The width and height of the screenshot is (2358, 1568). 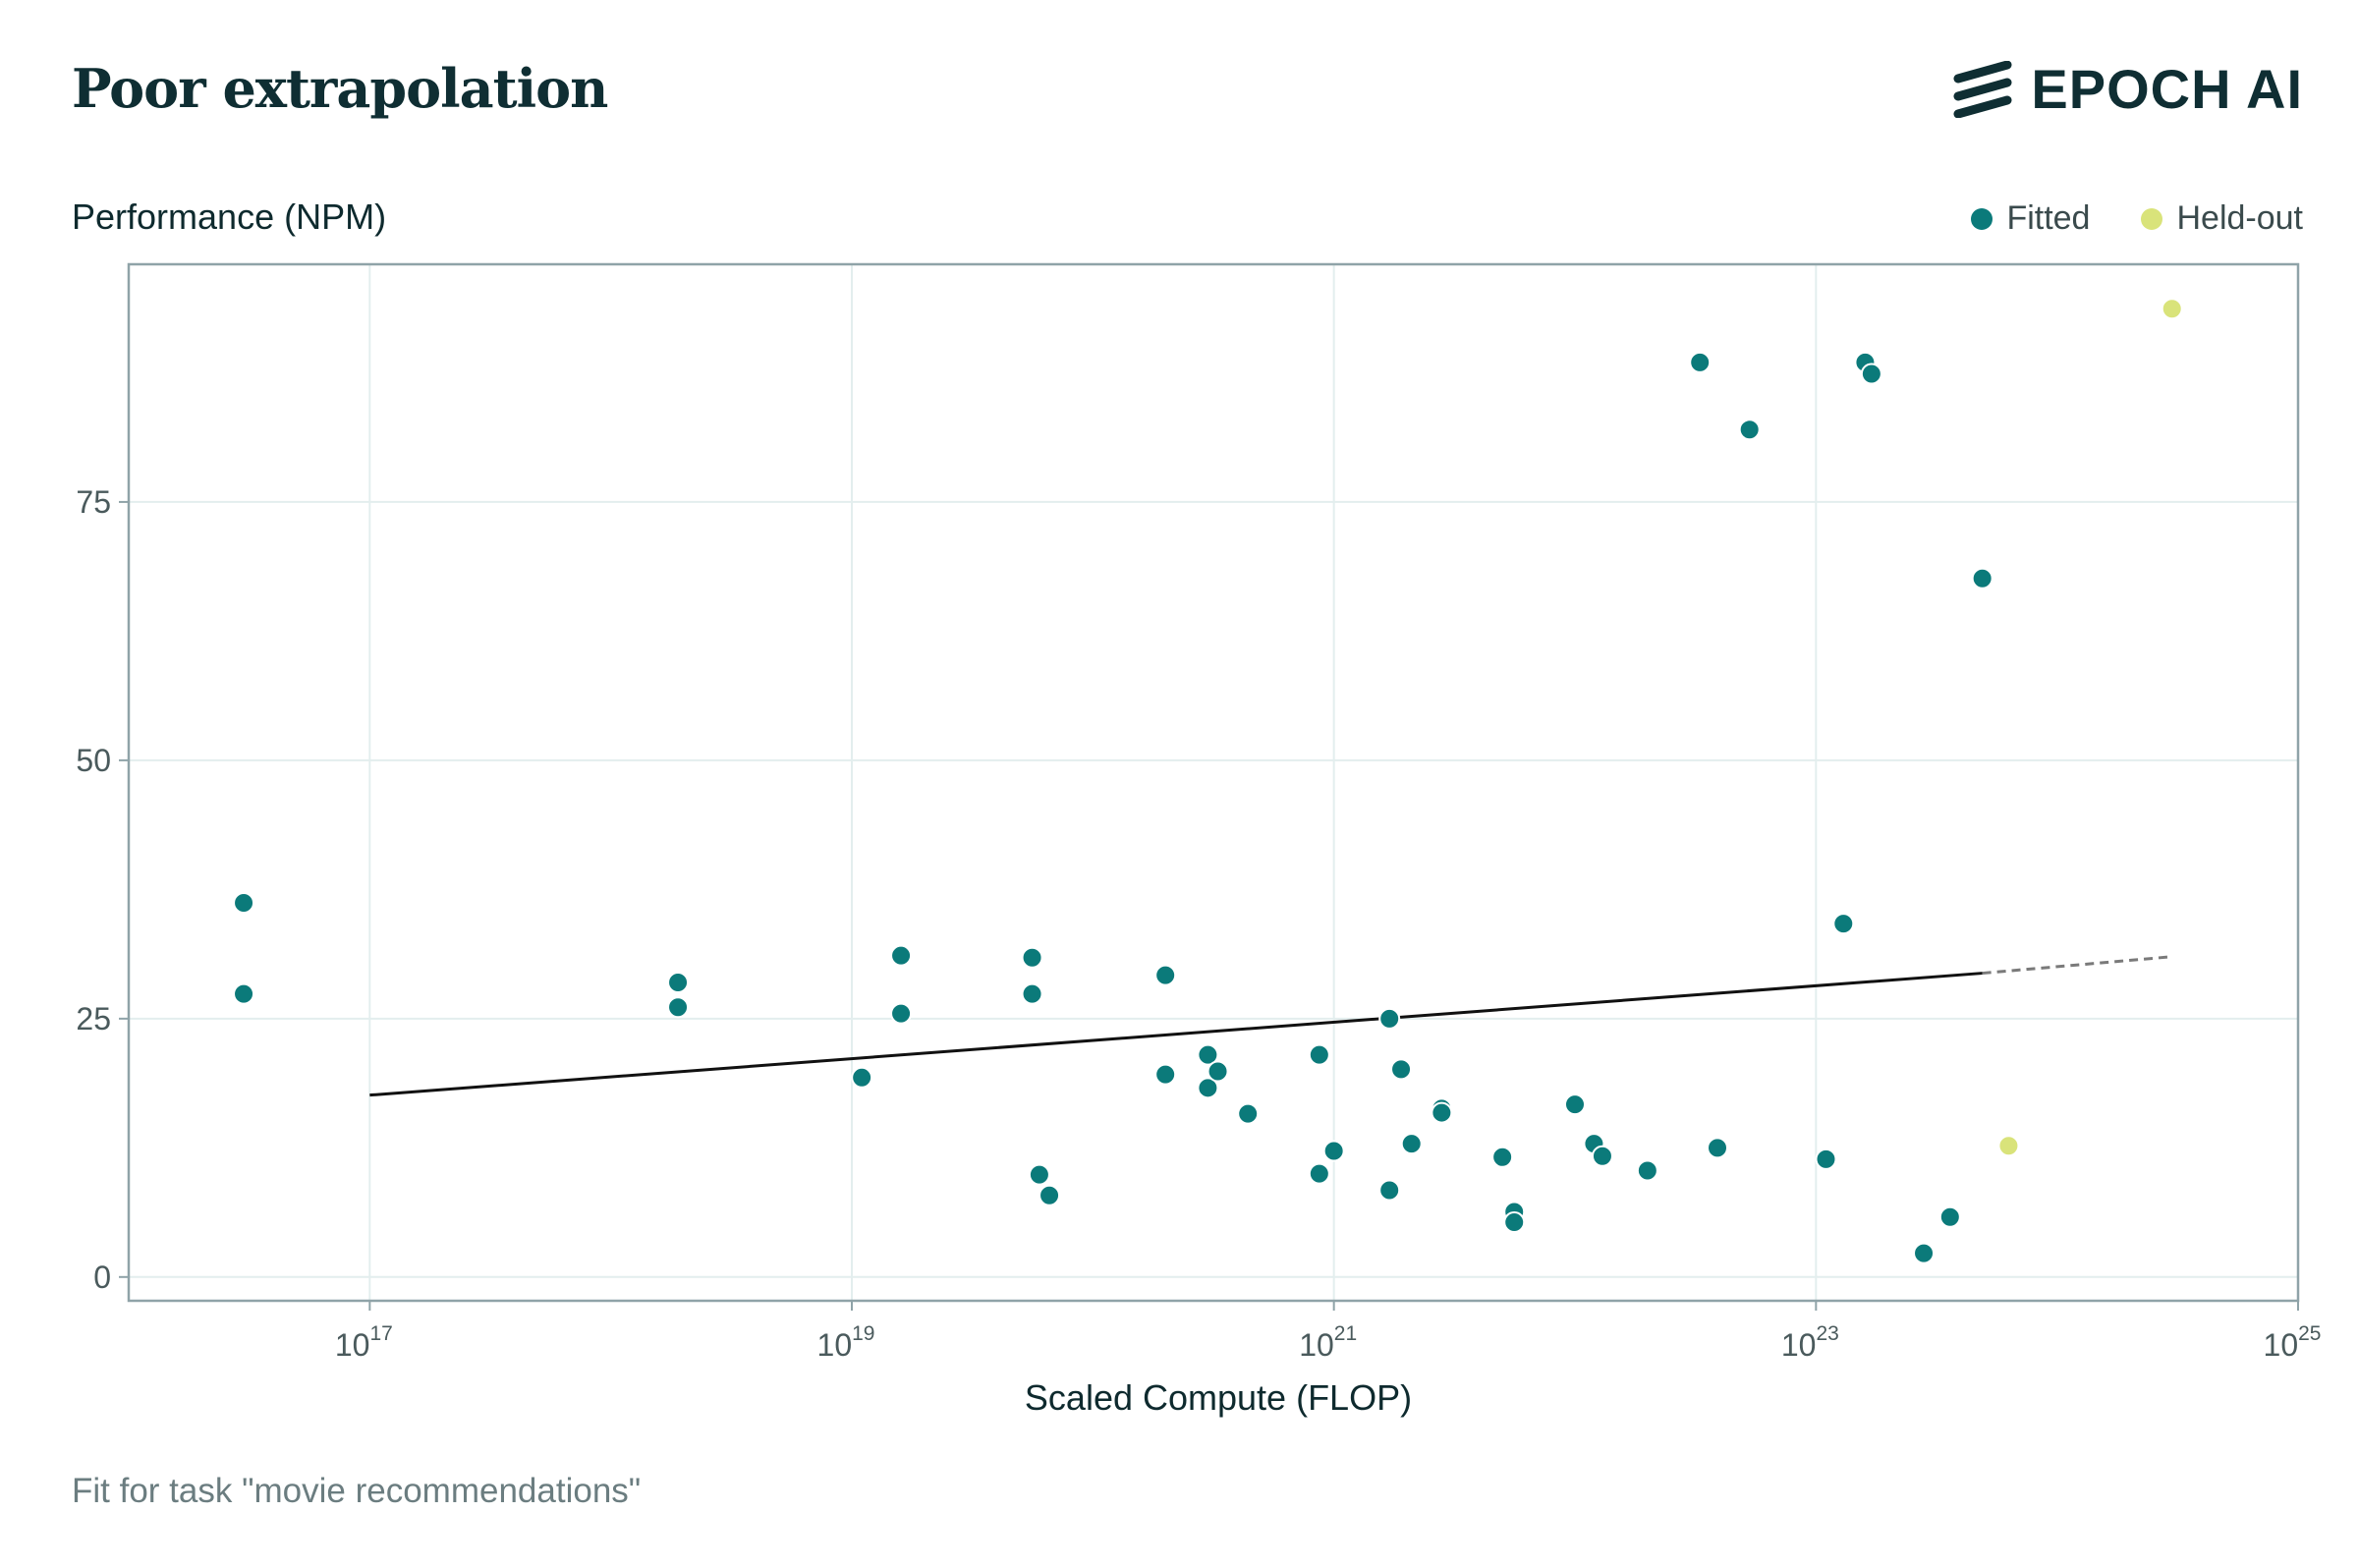 I want to click on x-tick-label: 1017, so click(x=364, y=1342).